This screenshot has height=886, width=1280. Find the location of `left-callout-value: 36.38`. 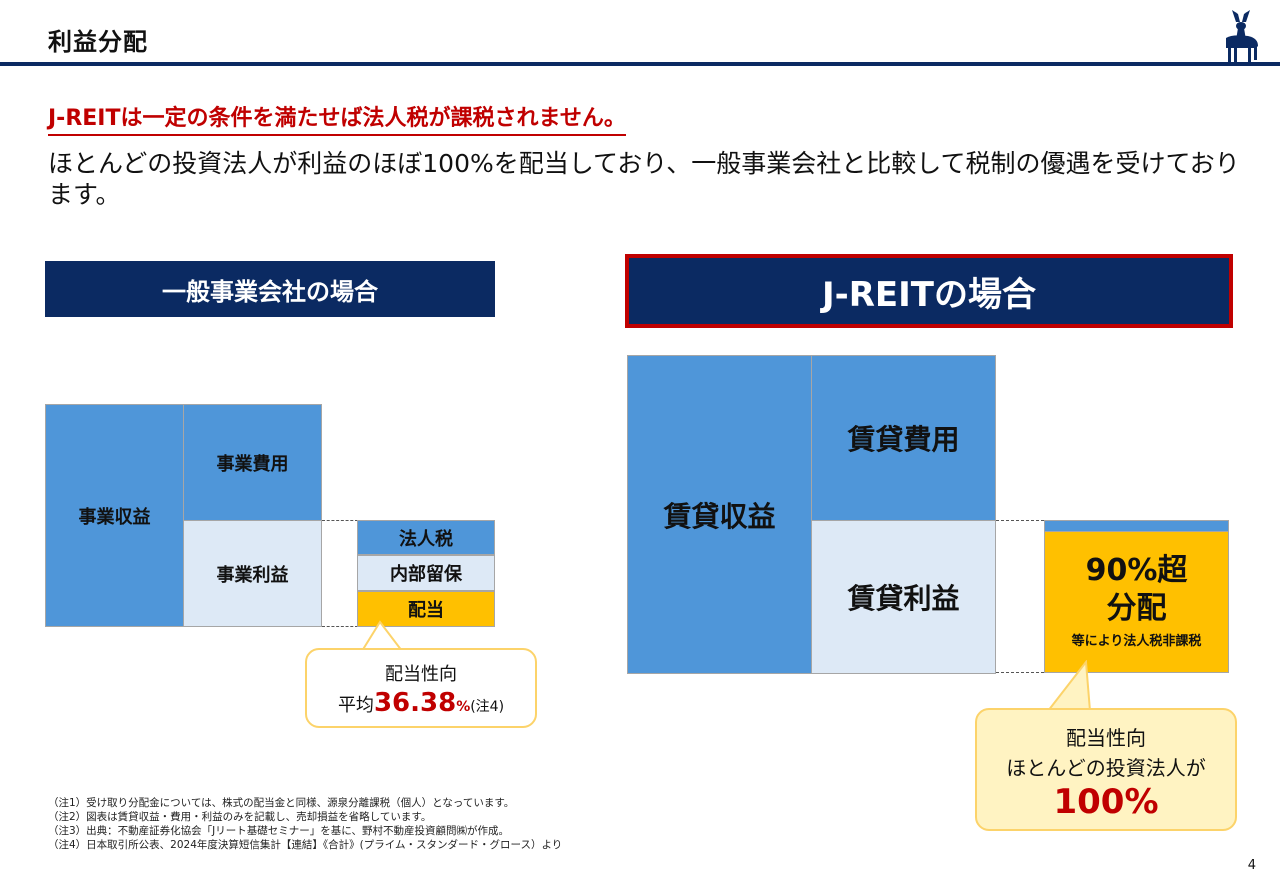

left-callout-value: 36.38 is located at coordinates (415, 703).